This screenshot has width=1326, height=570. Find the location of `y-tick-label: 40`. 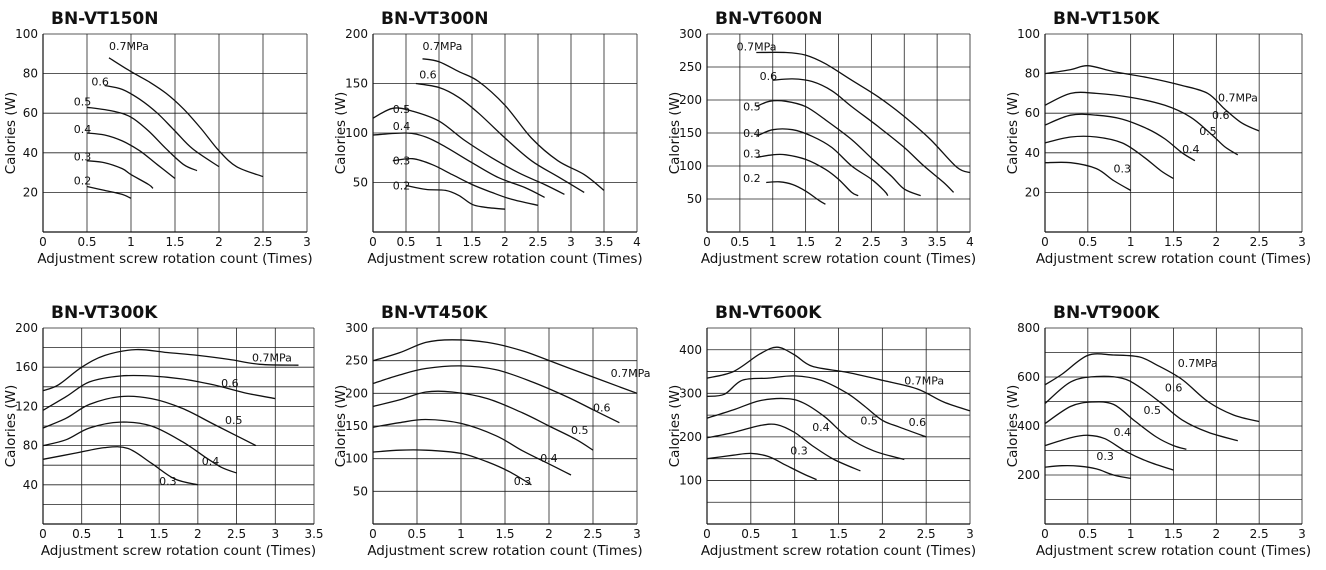

y-tick-label: 40 is located at coordinates (1032, 153).